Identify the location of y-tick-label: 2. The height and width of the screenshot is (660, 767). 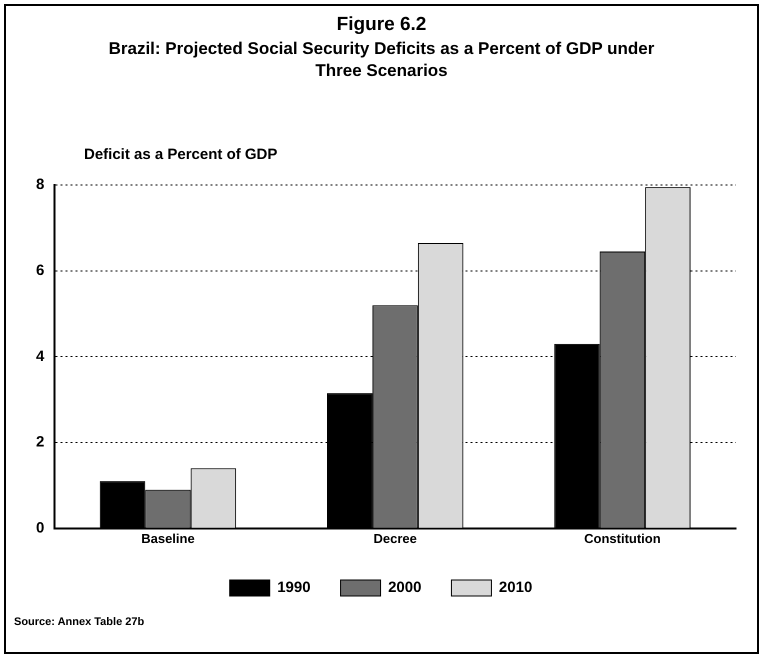
(40, 442).